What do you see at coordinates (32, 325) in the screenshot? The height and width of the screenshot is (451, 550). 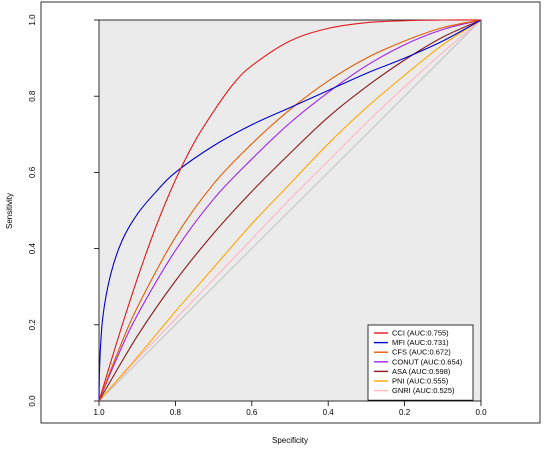 I see `y-tick-label-1: 0.2` at bounding box center [32, 325].